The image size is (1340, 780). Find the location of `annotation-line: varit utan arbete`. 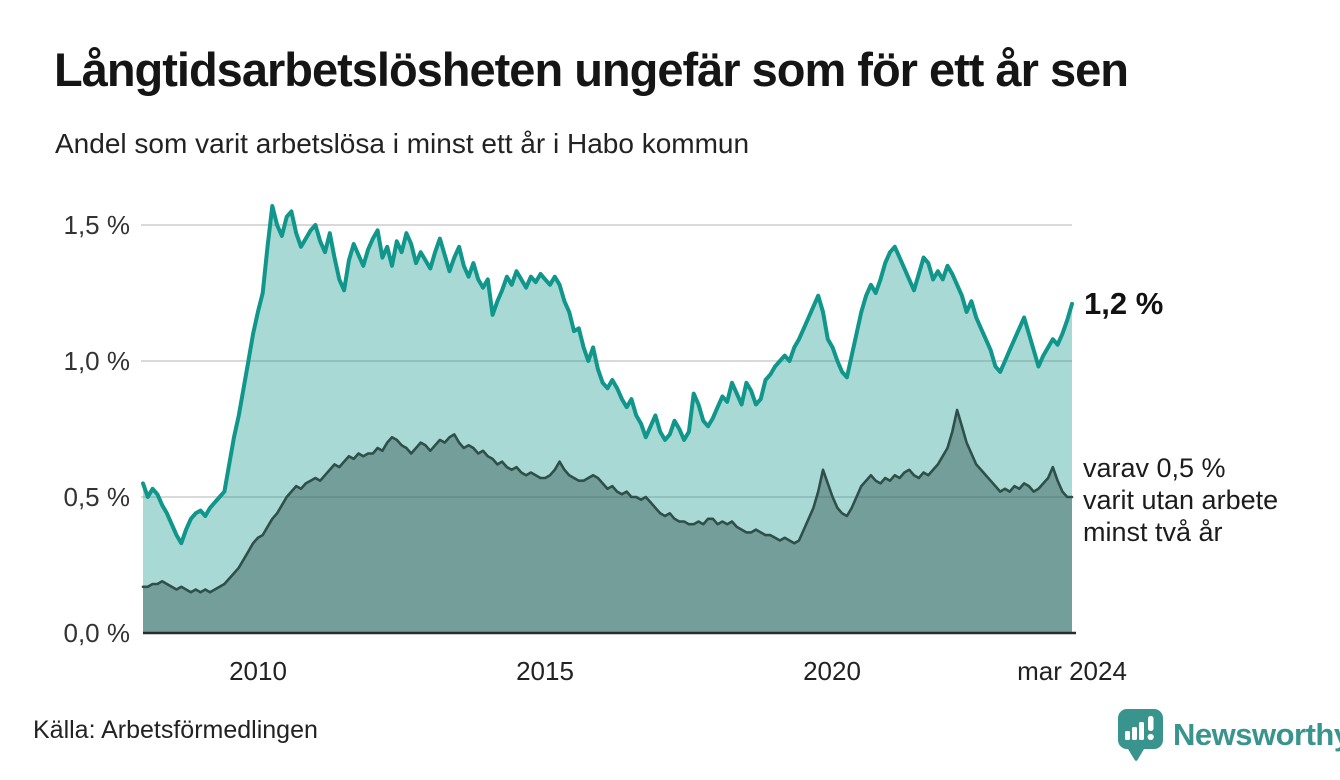

annotation-line: varit utan arbete is located at coordinates (1181, 500).